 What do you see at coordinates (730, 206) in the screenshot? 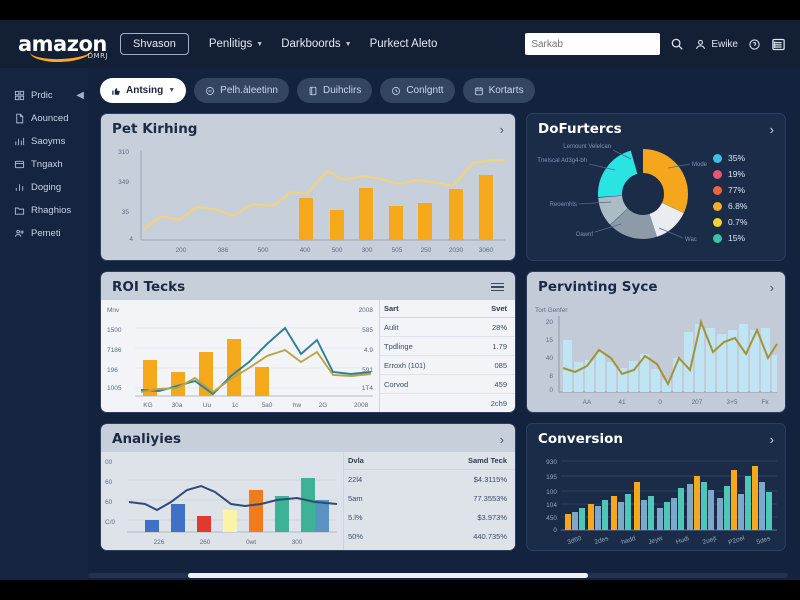
I see `legend-item: 6.8%` at bounding box center [730, 206].